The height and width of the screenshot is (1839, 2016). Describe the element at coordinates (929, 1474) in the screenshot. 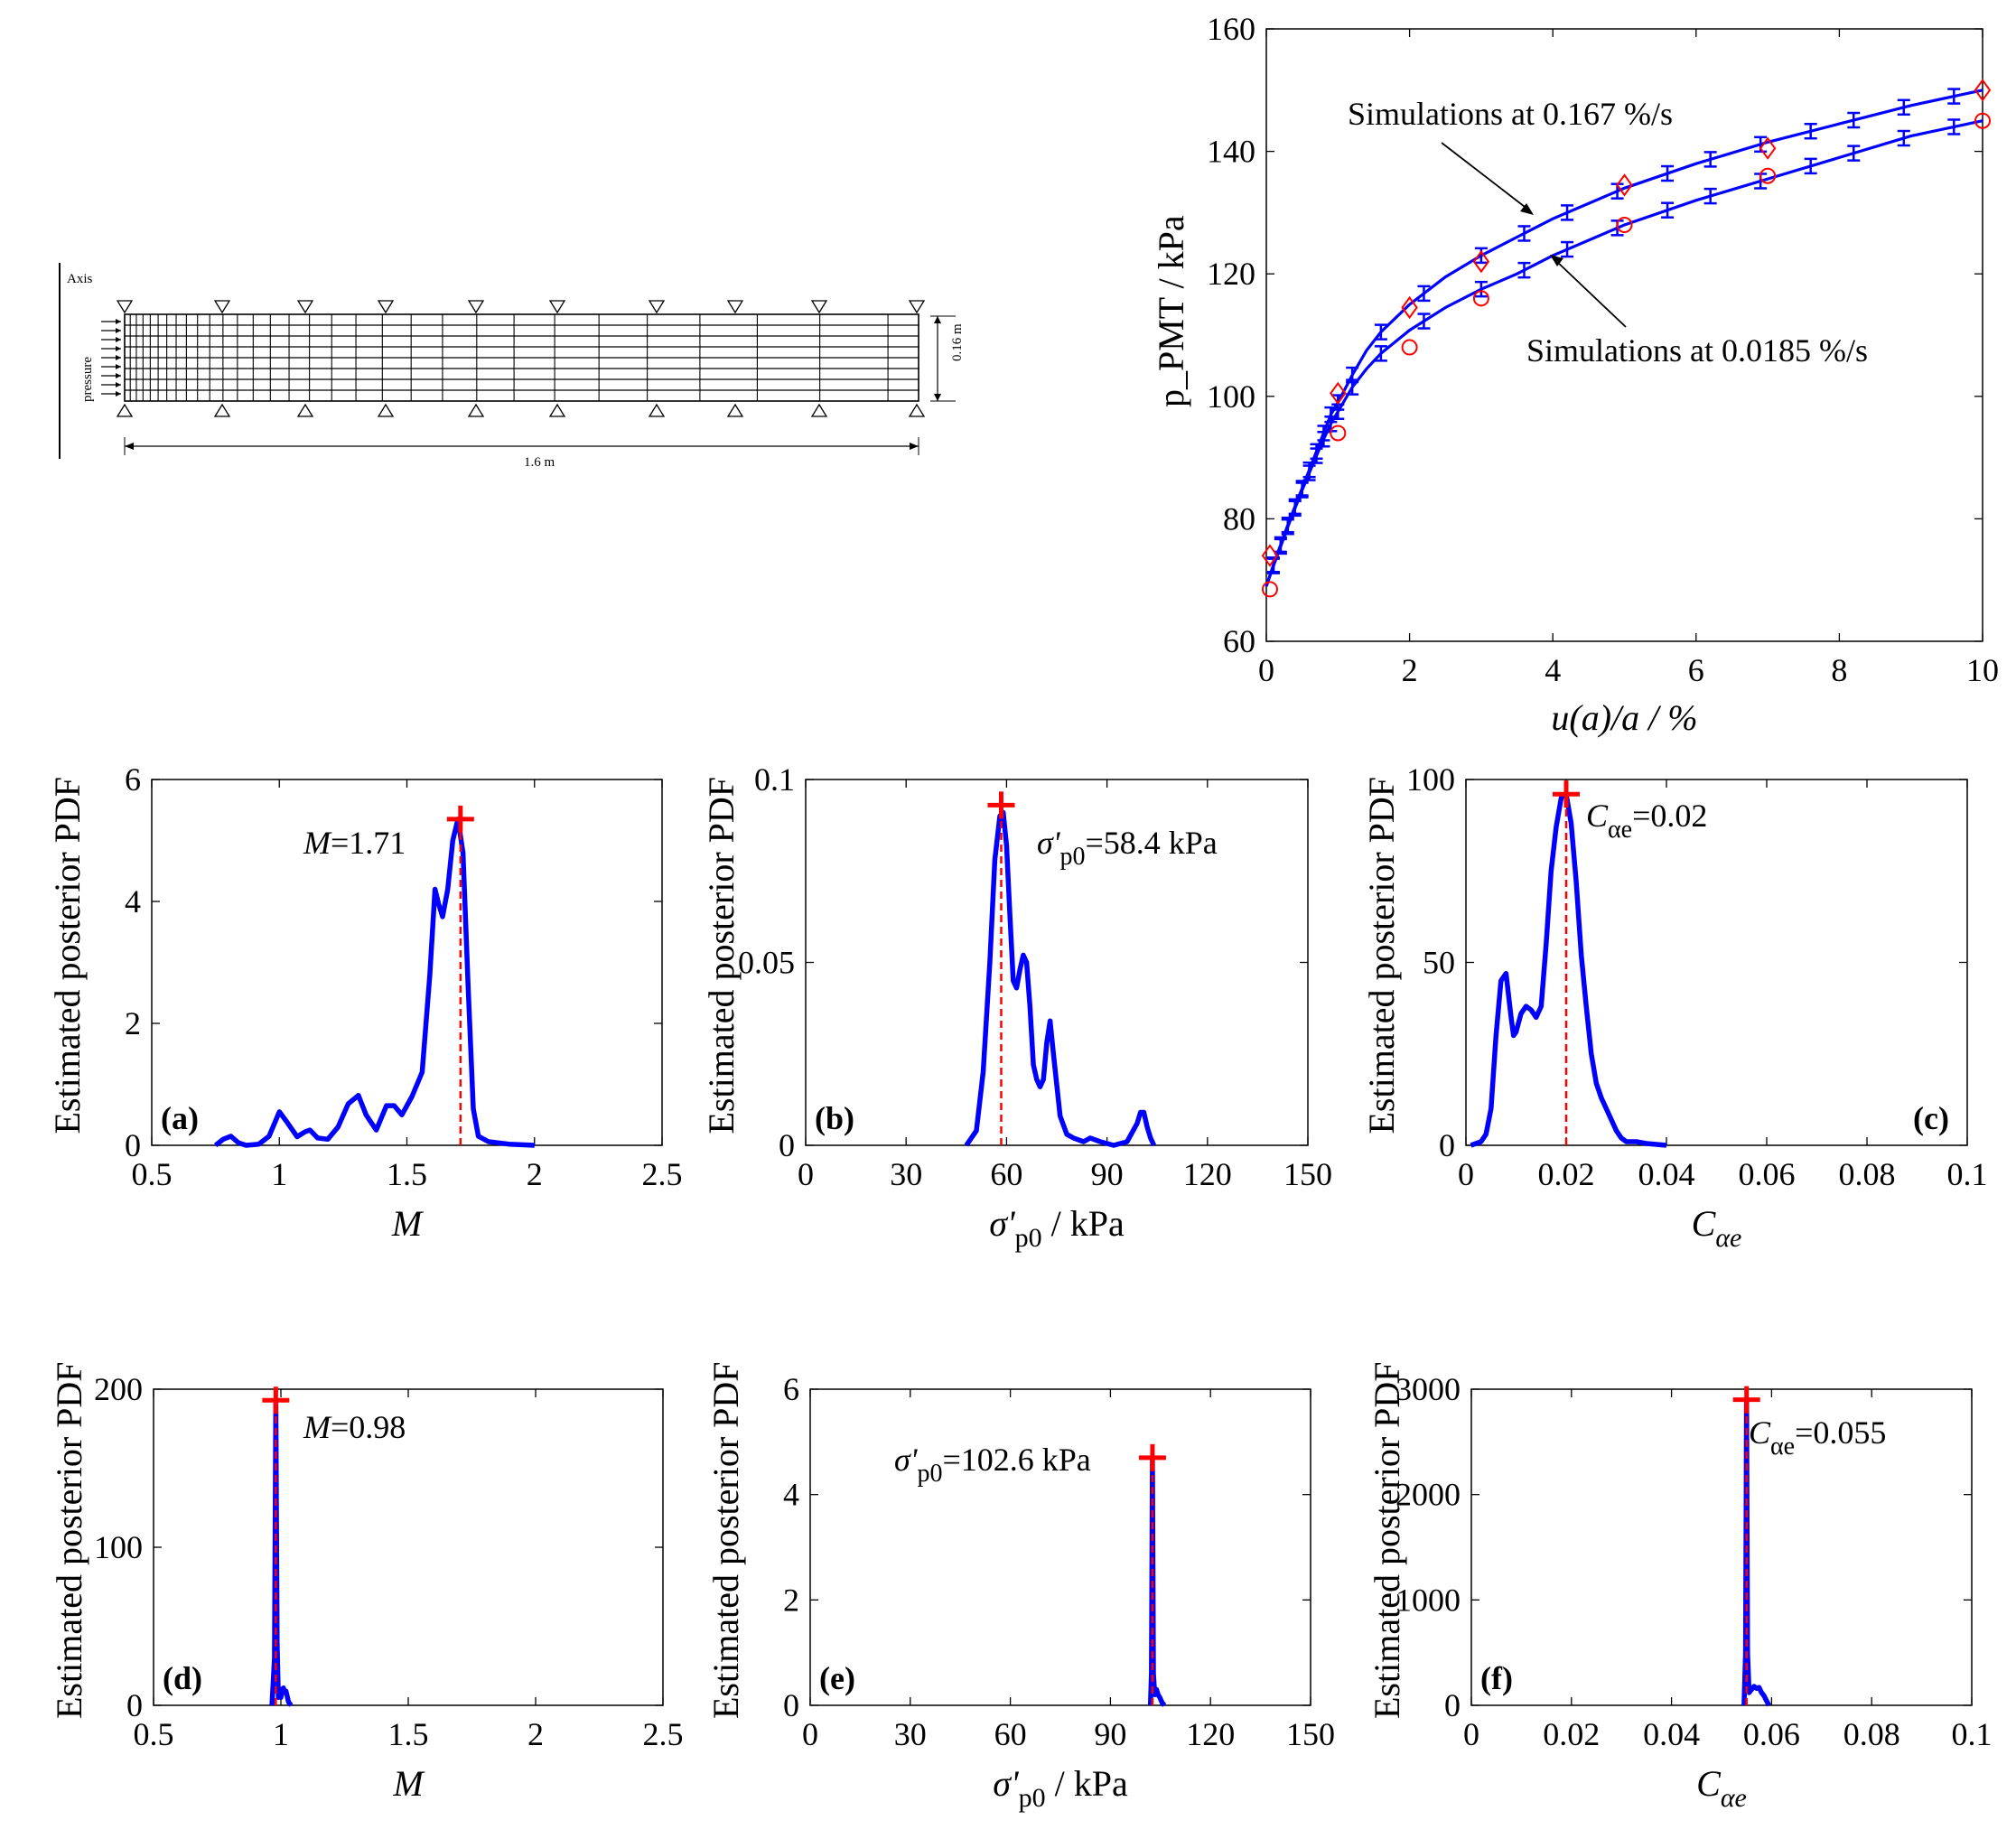

I see `map-variable-subscript: p0` at that location.